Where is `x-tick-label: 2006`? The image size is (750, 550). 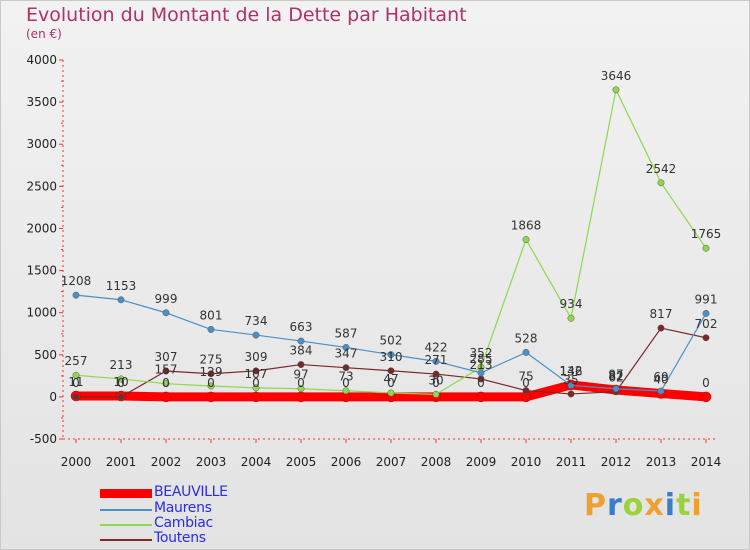 x-tick-label: 2006 is located at coordinates (346, 462).